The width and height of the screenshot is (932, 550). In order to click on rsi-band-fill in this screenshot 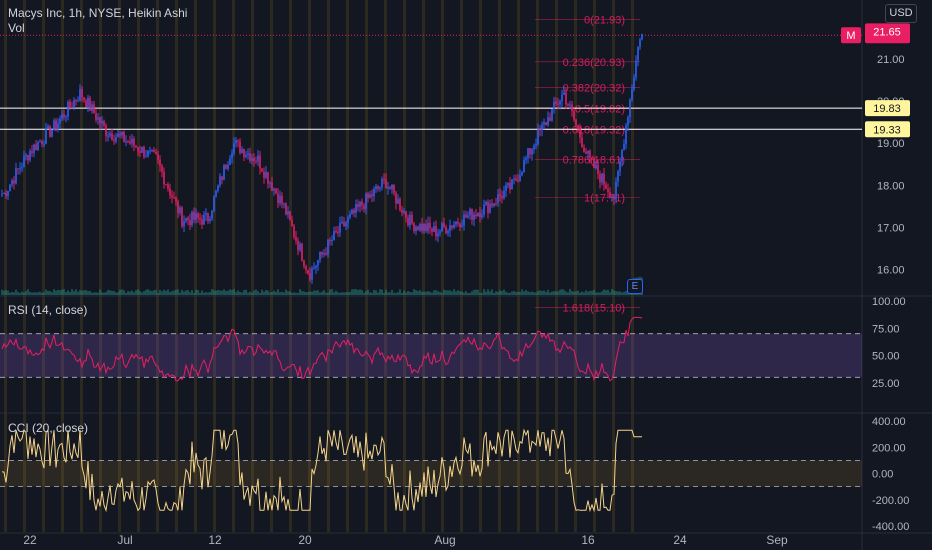, I will do `click(431, 355)`.